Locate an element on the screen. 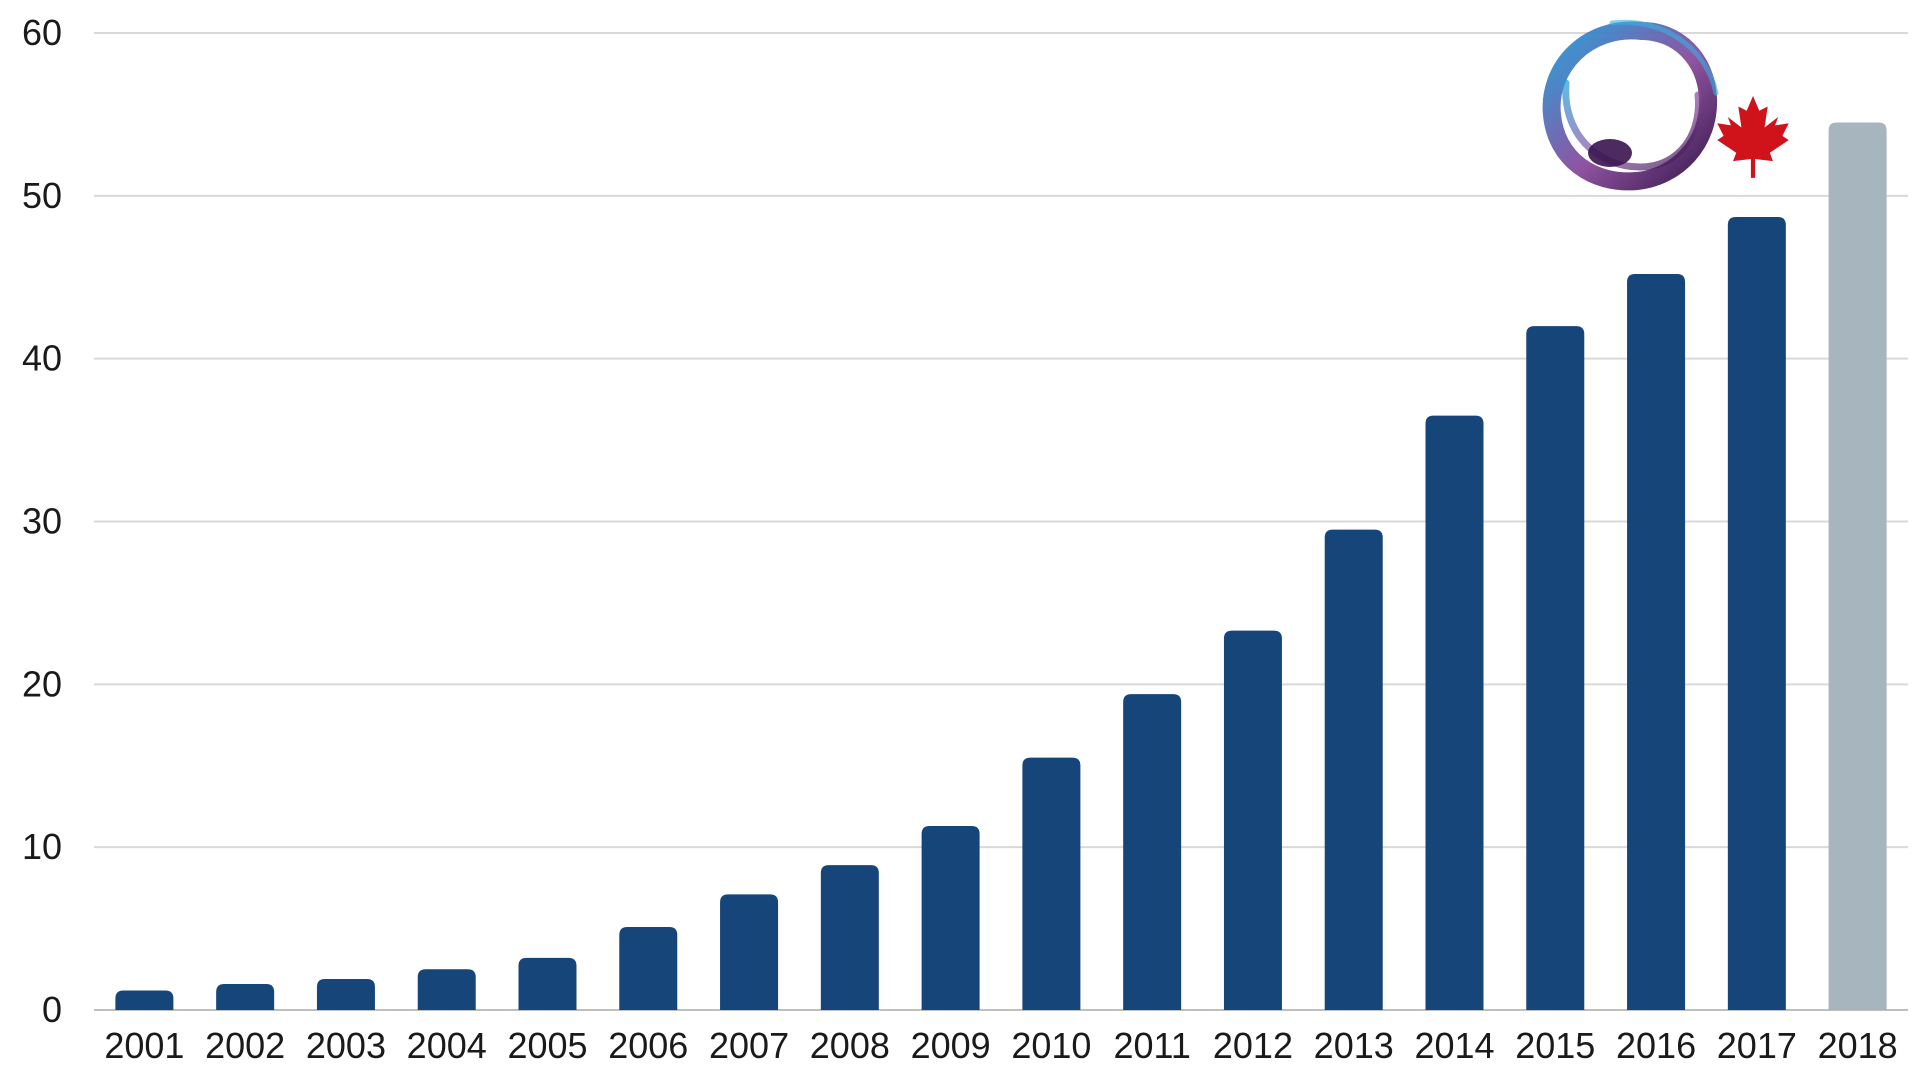 This screenshot has height=1080, width=1920. x-tick-label: 2009 is located at coordinates (951, 1045).